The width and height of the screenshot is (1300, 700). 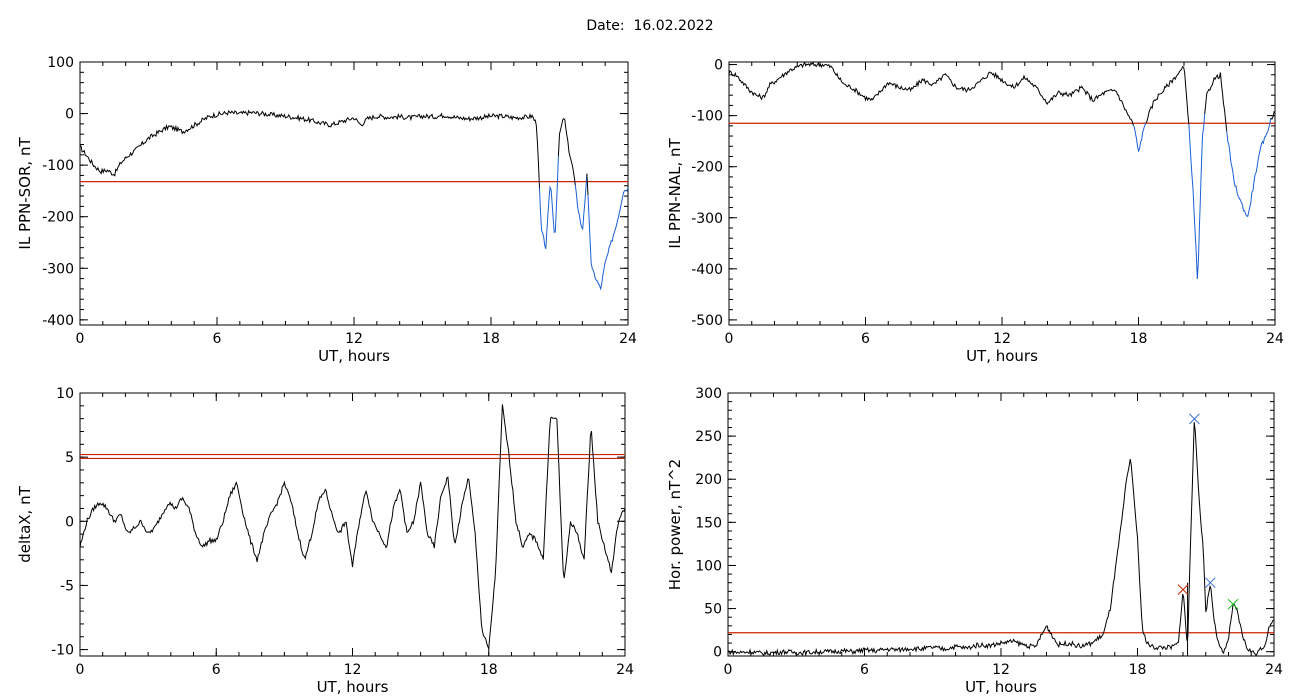 What do you see at coordinates (708, 523) in the screenshot?
I see `y-tick-label: 150` at bounding box center [708, 523].